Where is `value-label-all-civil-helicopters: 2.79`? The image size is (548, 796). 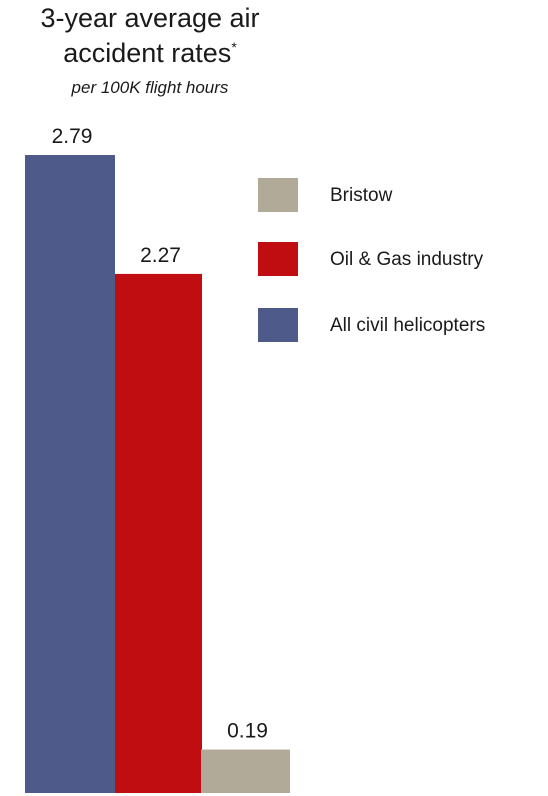
value-label-all-civil-helicopters: 2.79 is located at coordinates (72, 136).